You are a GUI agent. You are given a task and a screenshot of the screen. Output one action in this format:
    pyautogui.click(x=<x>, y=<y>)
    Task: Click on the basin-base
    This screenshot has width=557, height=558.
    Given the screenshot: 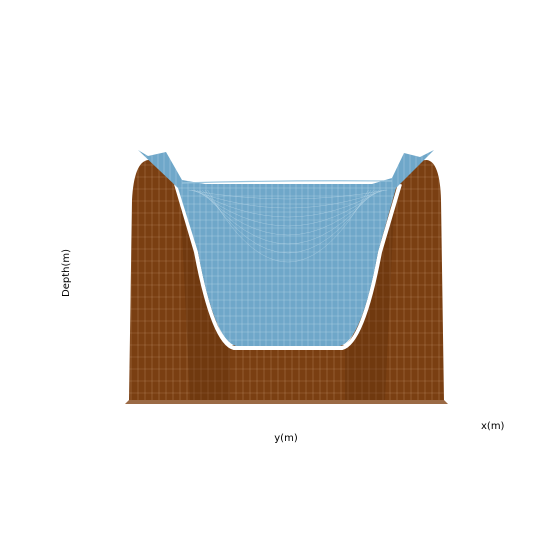 What is the action you would take?
    pyautogui.click(x=286, y=402)
    